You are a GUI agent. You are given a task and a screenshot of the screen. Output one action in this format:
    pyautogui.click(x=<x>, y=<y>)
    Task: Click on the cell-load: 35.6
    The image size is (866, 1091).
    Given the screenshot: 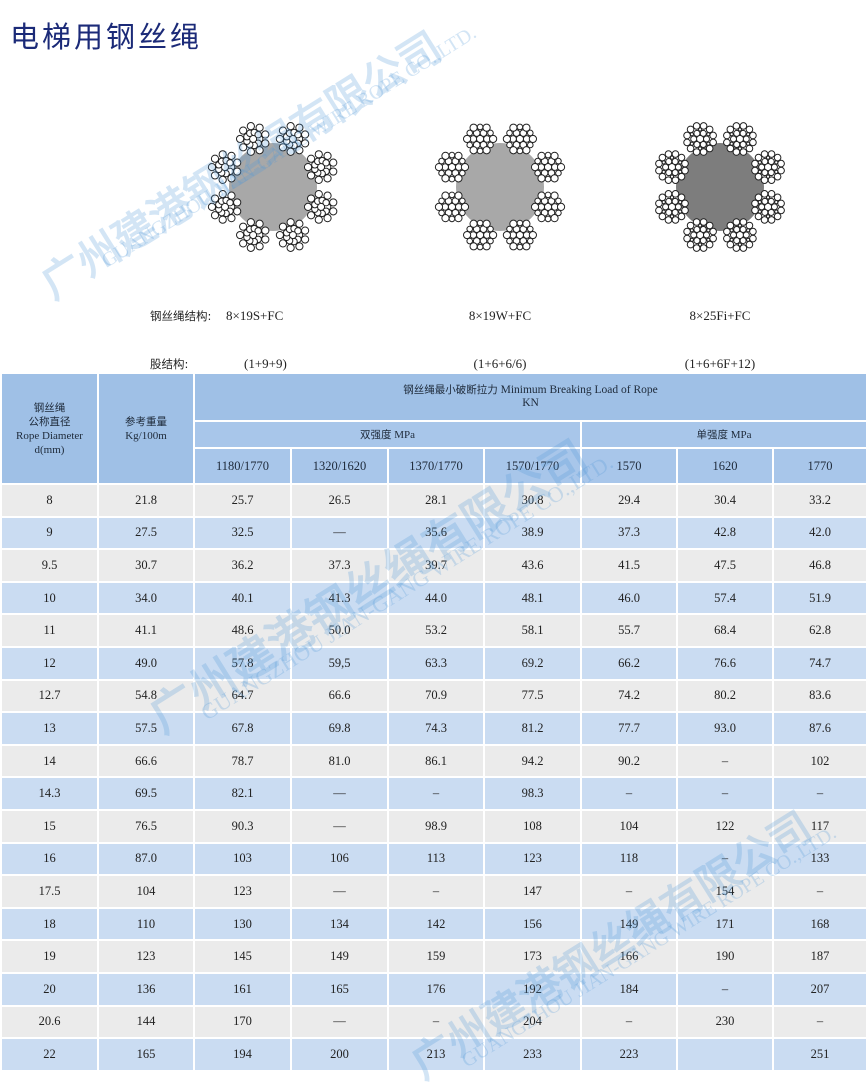 What is the action you would take?
    pyautogui.click(x=436, y=533)
    